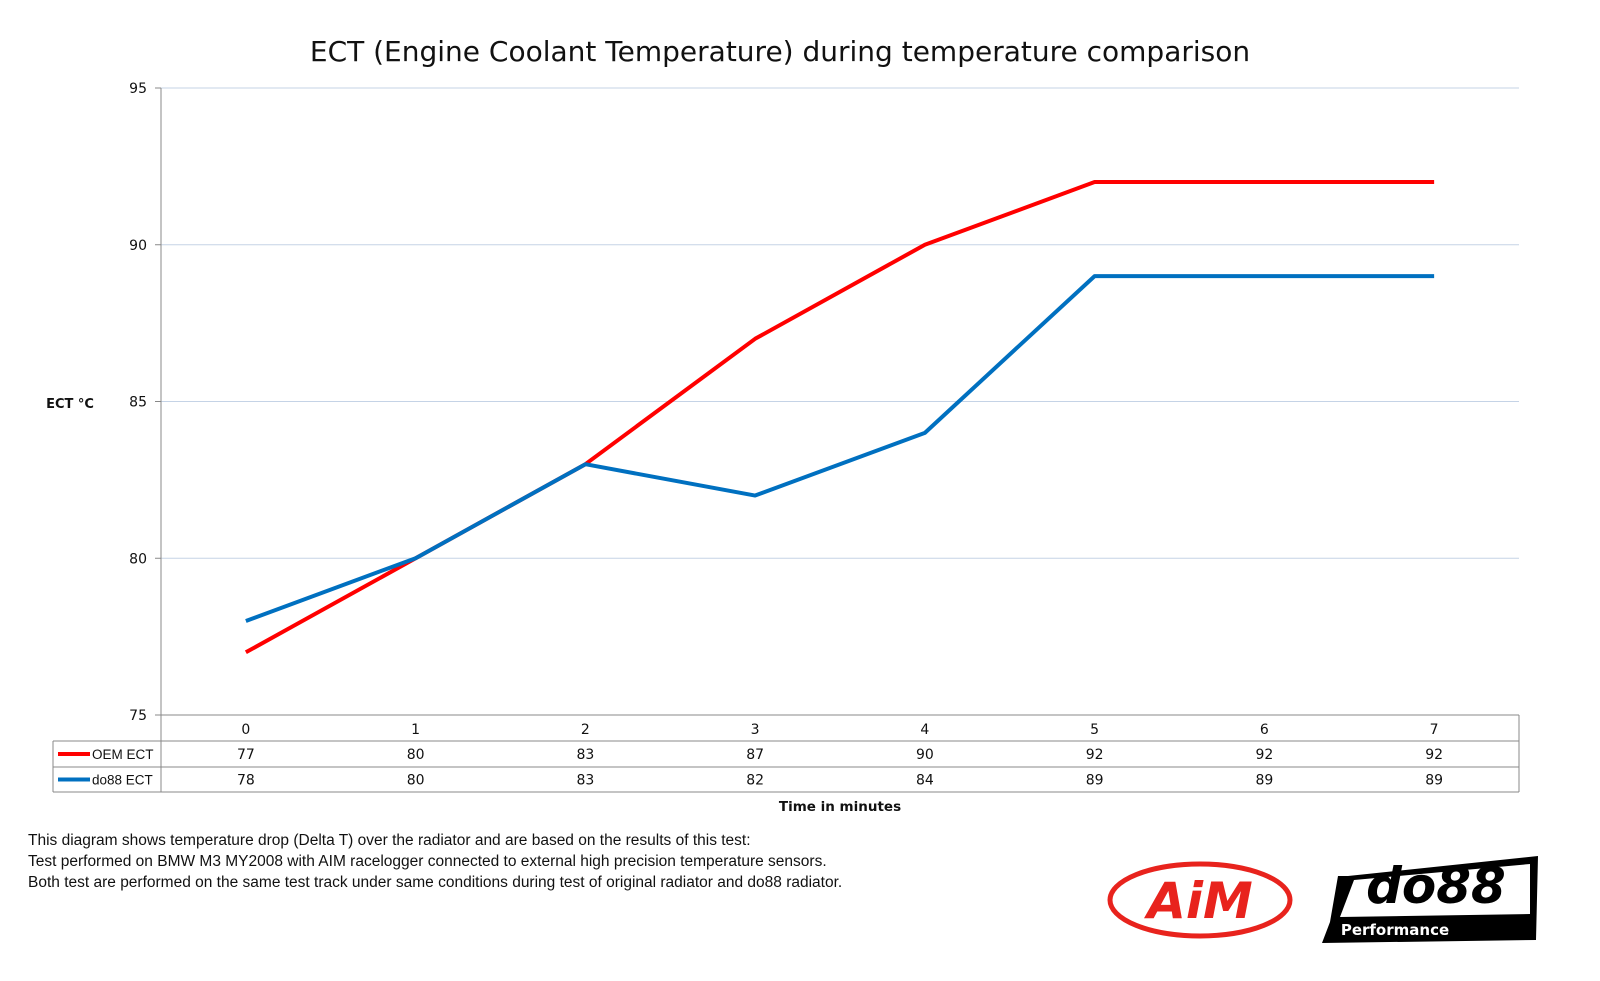  I want to click on svg-text: AiM, so click(1198, 901).